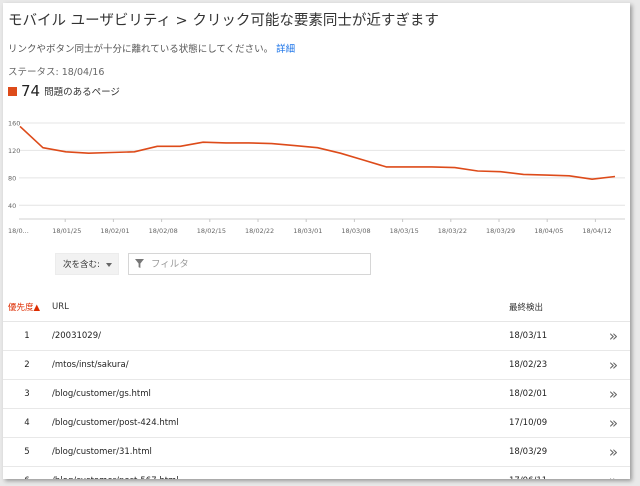 The width and height of the screenshot is (640, 486). Describe the element at coordinates (554, 307) in the screenshot. I see `last-detected-column-header: 最終検出` at that location.